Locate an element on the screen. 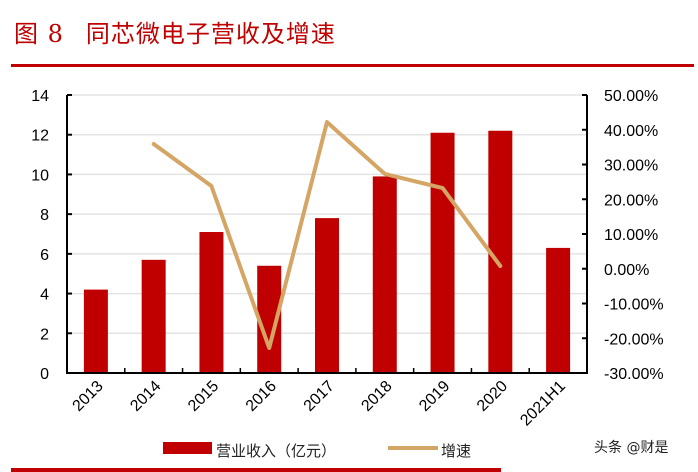 This screenshot has width=698, height=472. revenue-bar-2021H1 is located at coordinates (558, 310).